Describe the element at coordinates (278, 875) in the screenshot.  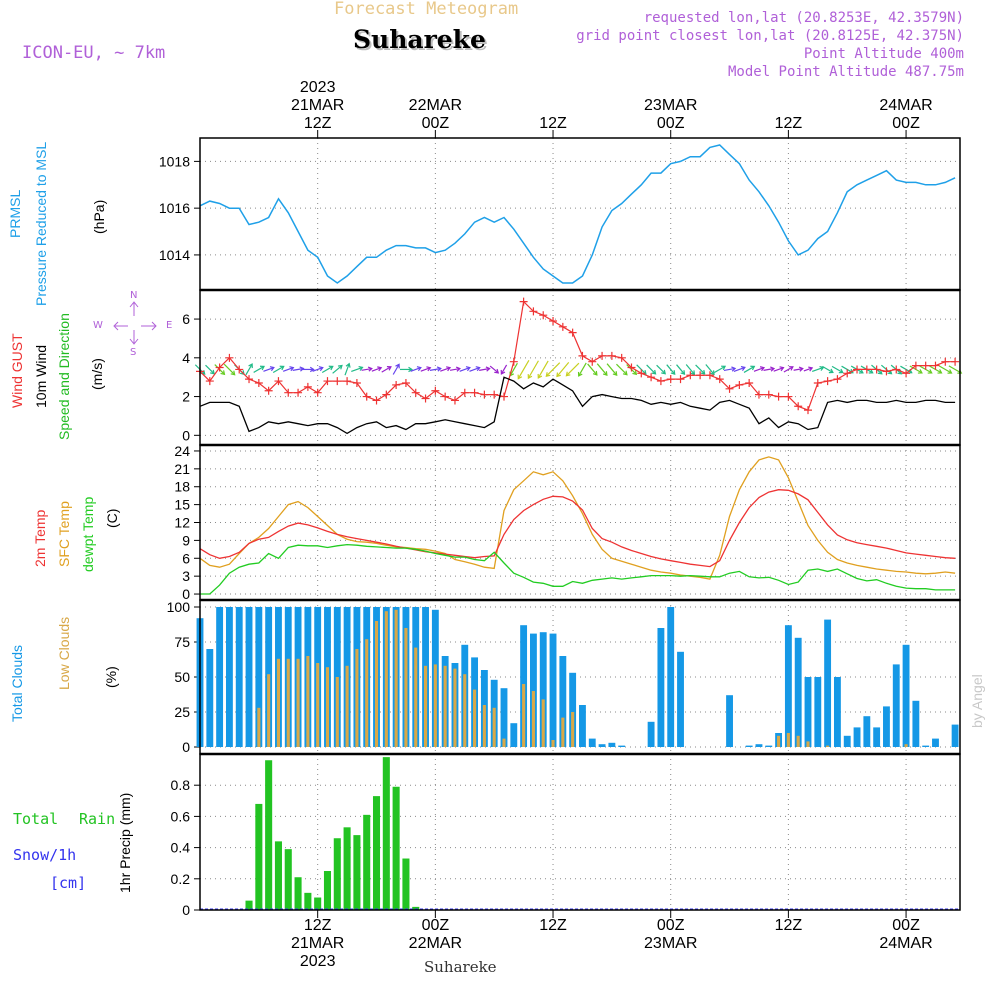
I see `rain-bar` at that location.